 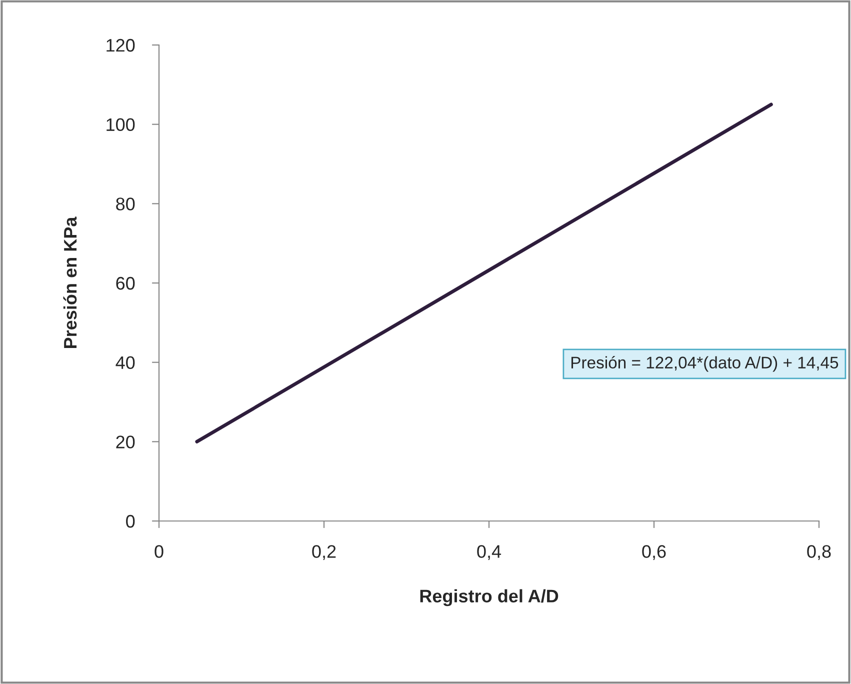 What do you see at coordinates (125, 363) in the screenshot?
I see `y-tick-label: 40` at bounding box center [125, 363].